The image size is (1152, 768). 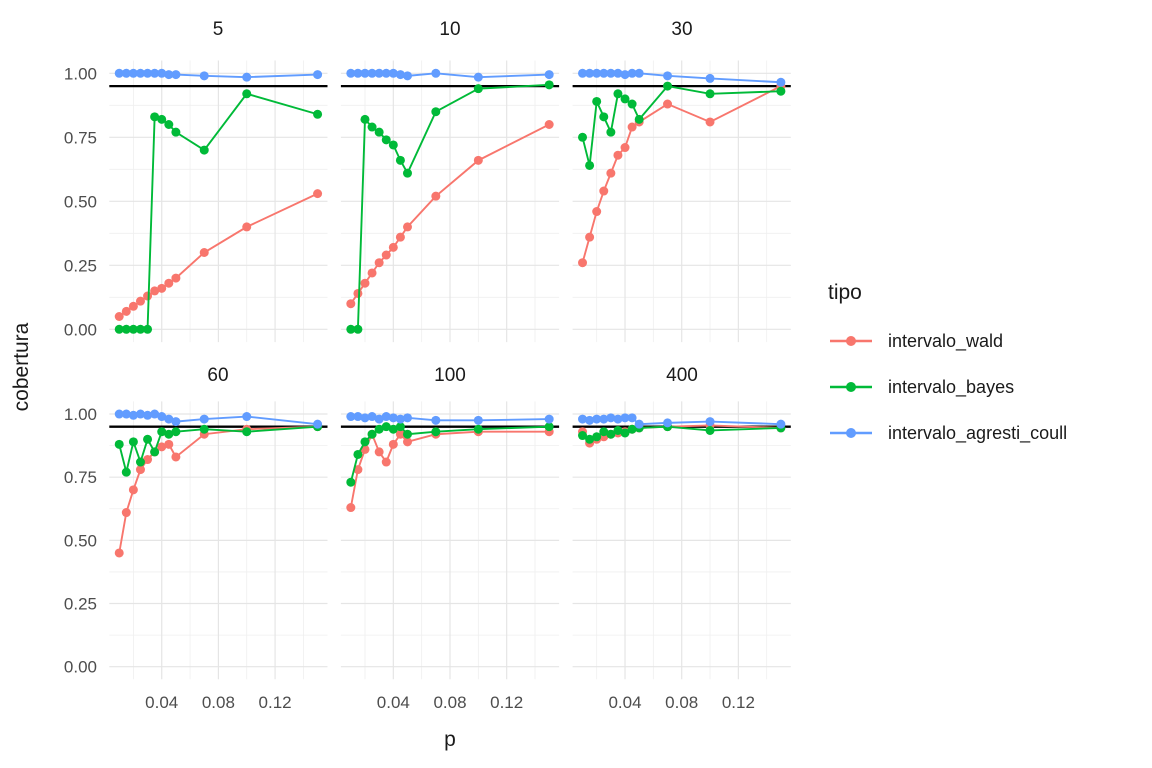 What do you see at coordinates (80, 137) in the screenshot?
I see `svg-text: 0.75` at bounding box center [80, 137].